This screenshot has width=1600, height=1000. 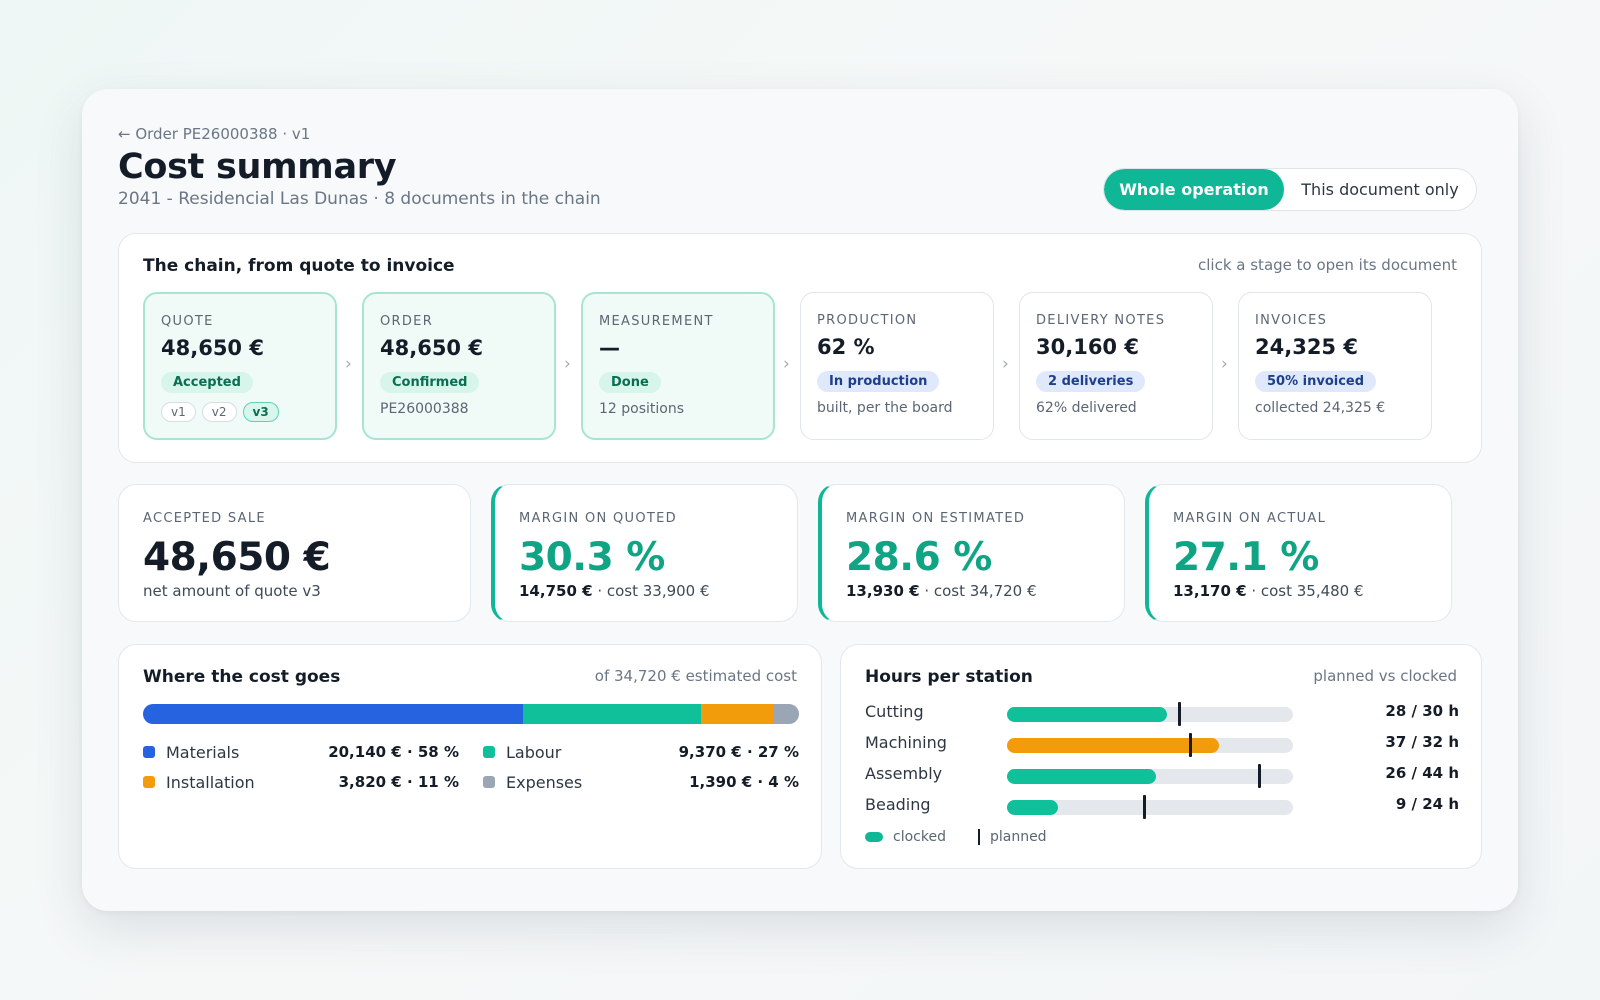 What do you see at coordinates (867, 320) in the screenshot?
I see `stage-label: PRODUCTION` at bounding box center [867, 320].